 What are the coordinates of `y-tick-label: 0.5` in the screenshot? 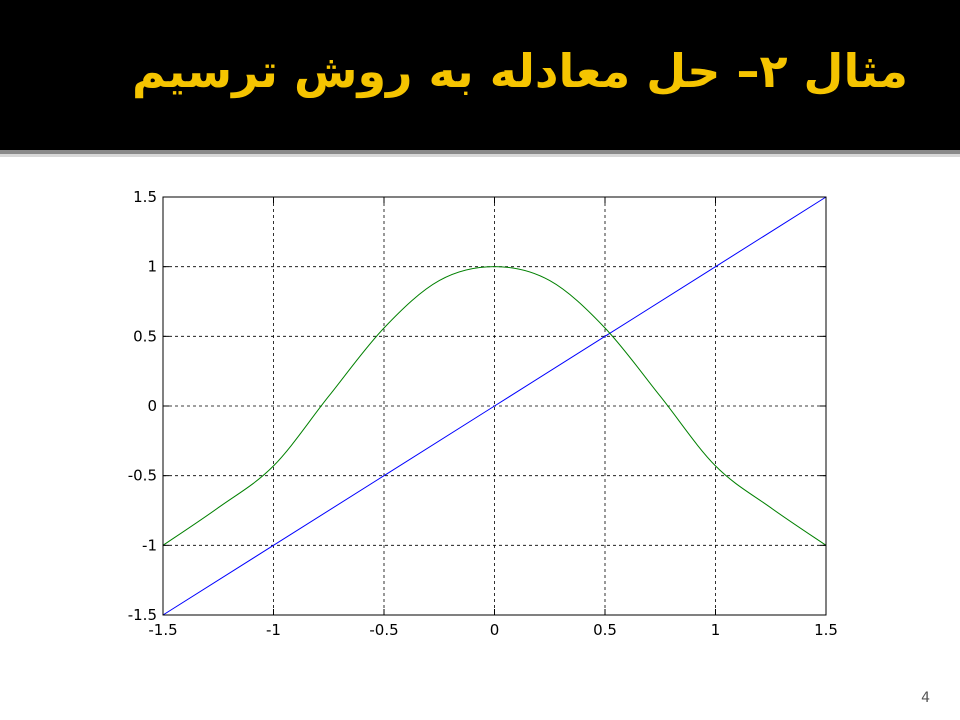 It's located at (145, 336).